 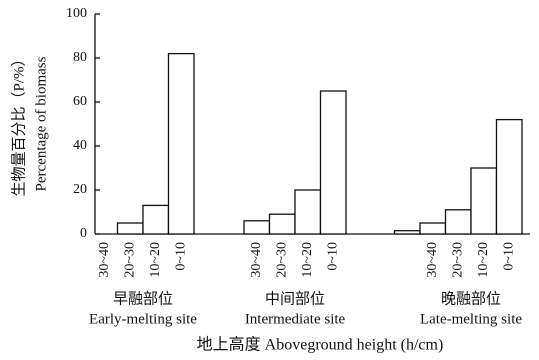 I want to click on group-label: 早融部位, so click(x=143, y=298).